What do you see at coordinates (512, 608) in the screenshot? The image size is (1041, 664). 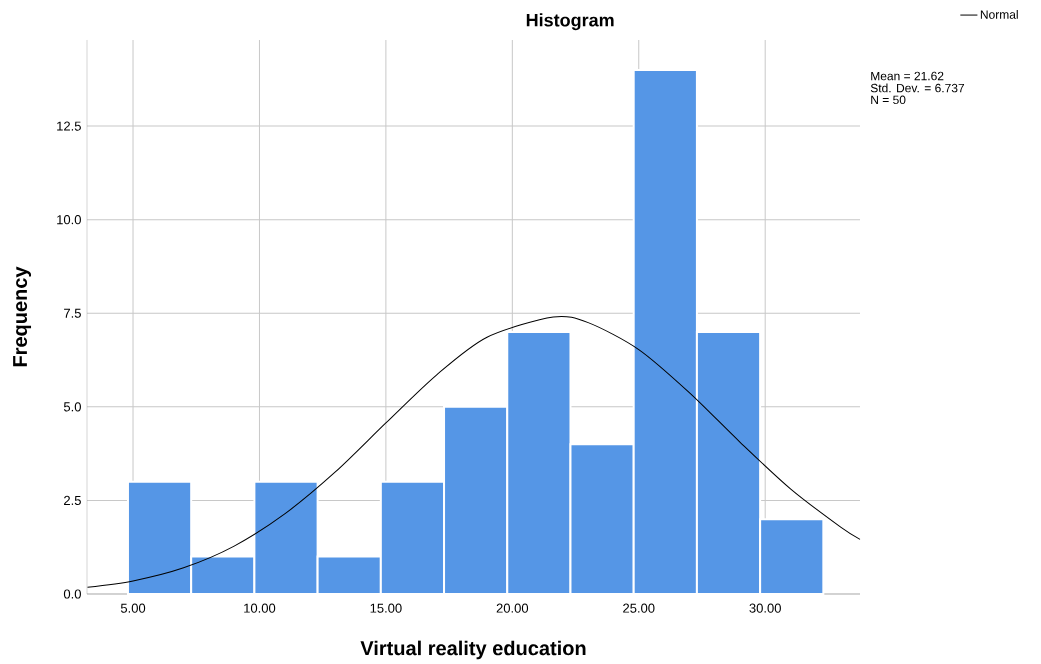 I see `x-tick-label: 20.00` at bounding box center [512, 608].